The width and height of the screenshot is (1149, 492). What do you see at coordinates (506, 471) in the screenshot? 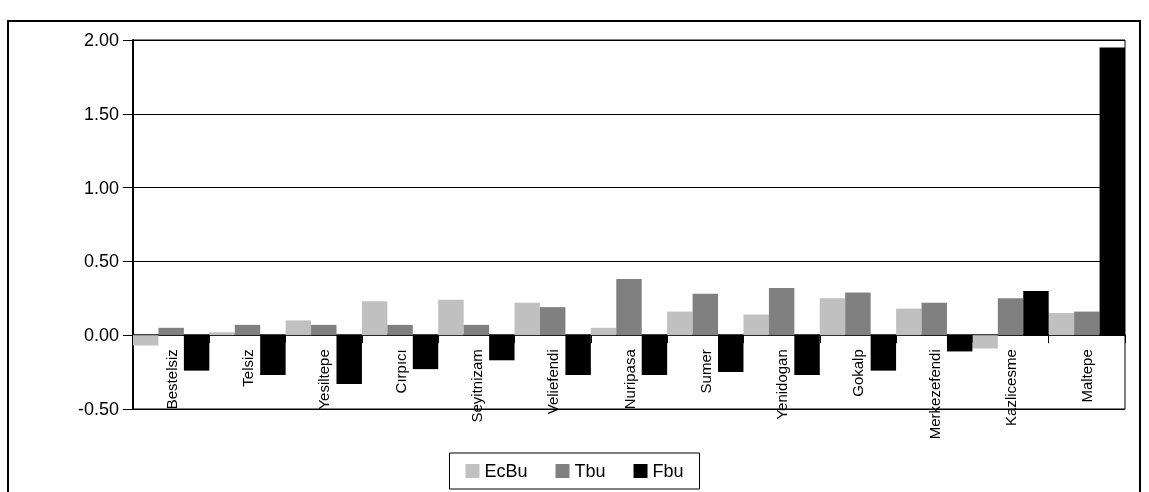
I see `legend-label: EcBu` at bounding box center [506, 471].